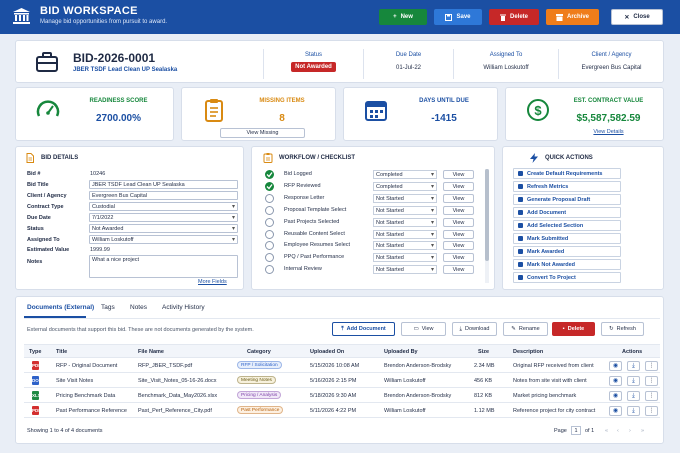 The image size is (680, 453). Describe the element at coordinates (641, 17) in the screenshot. I see `close-button-label: Close` at that location.